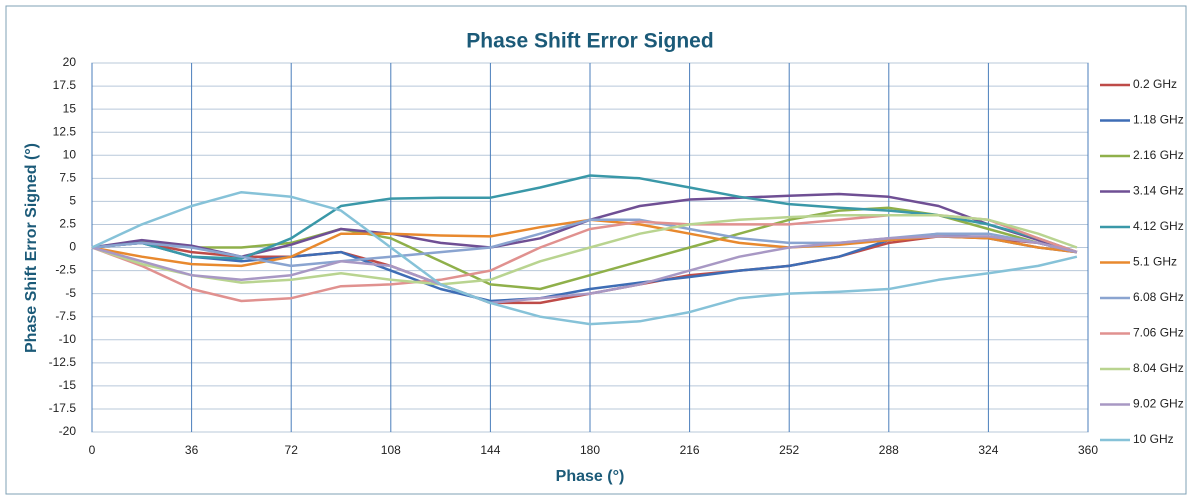 The image size is (1193, 500). Describe the element at coordinates (65, 270) in the screenshot. I see `y-tick-label: -2.5` at that location.